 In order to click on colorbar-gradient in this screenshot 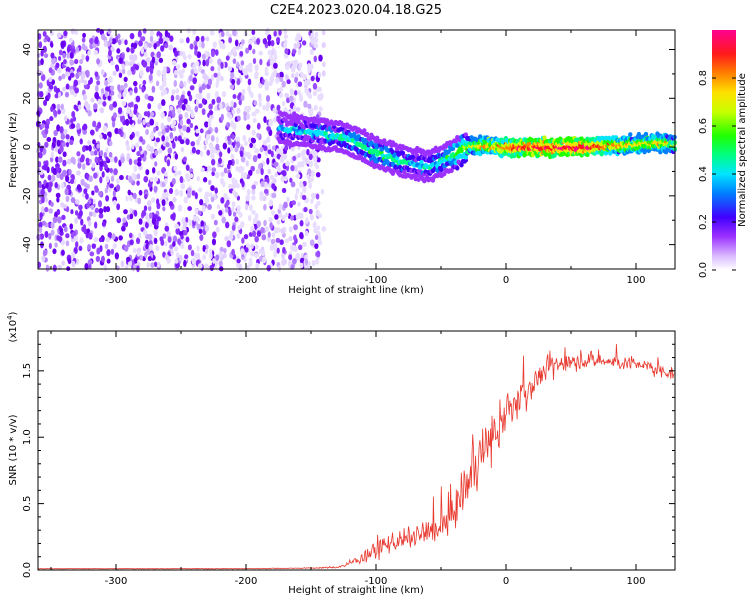, I will do `click(724, 150)`.